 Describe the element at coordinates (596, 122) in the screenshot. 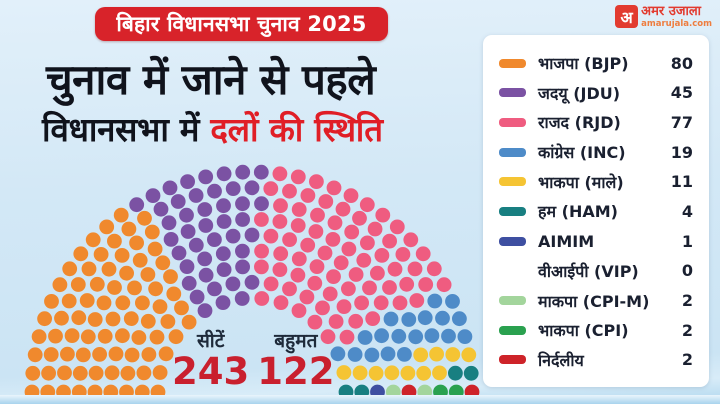

I see `legend-item-rjd: राजद (RJD) 77` at that location.